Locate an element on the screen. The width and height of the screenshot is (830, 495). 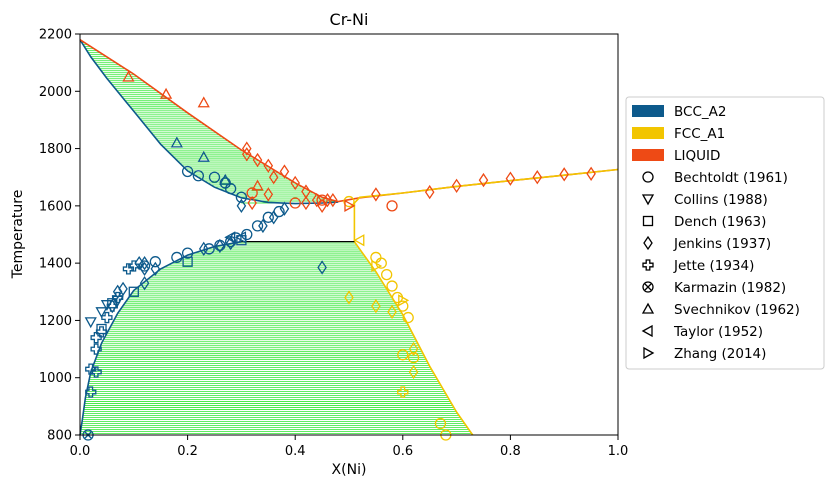
y-tick-label: 1600 is located at coordinates (55, 206).